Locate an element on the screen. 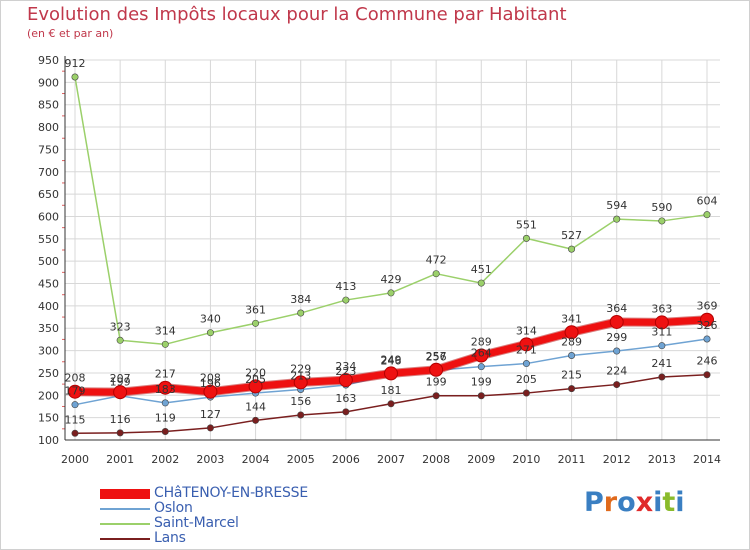 This screenshot has width=750, height=550. data-label: 271 is located at coordinates (526, 350).